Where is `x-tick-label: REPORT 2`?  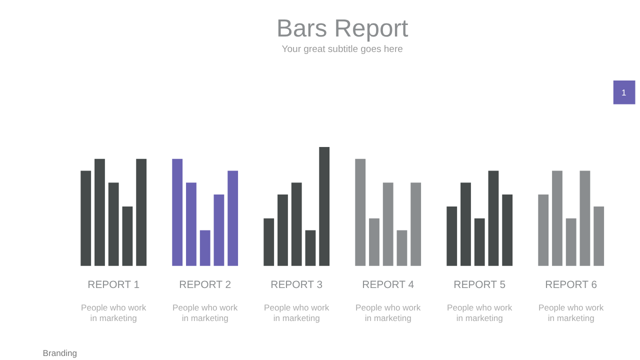
x-tick-label: REPORT 2 is located at coordinates (205, 286).